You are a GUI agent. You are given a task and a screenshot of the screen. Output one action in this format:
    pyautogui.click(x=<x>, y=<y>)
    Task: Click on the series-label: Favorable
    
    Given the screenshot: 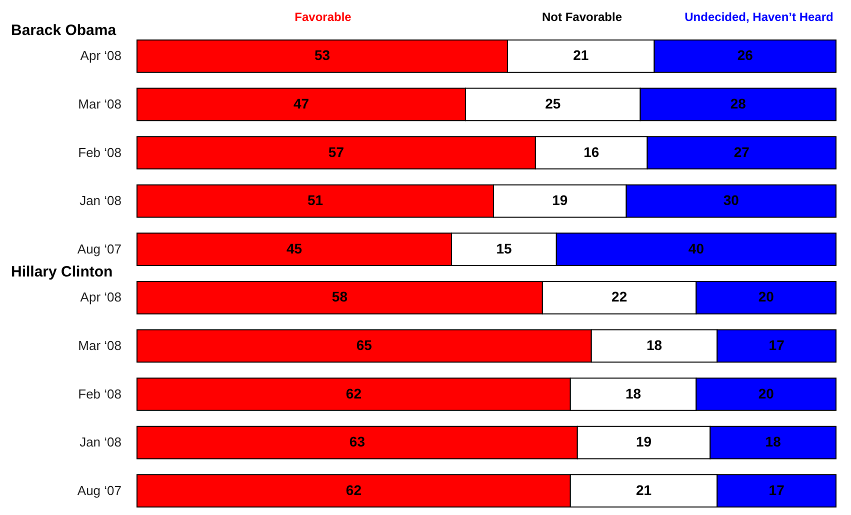 What is the action you would take?
    pyautogui.click(x=323, y=17)
    